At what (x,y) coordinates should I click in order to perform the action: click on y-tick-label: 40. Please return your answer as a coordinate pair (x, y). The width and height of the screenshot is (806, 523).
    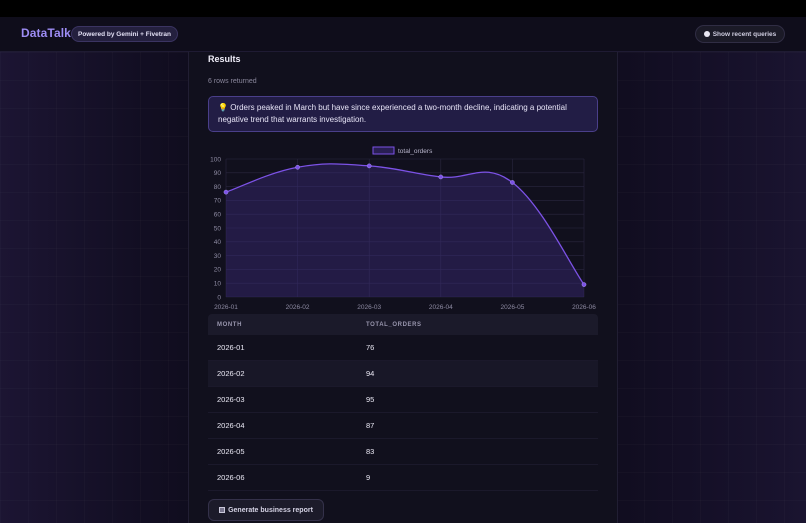
    Looking at the image, I should click on (218, 242).